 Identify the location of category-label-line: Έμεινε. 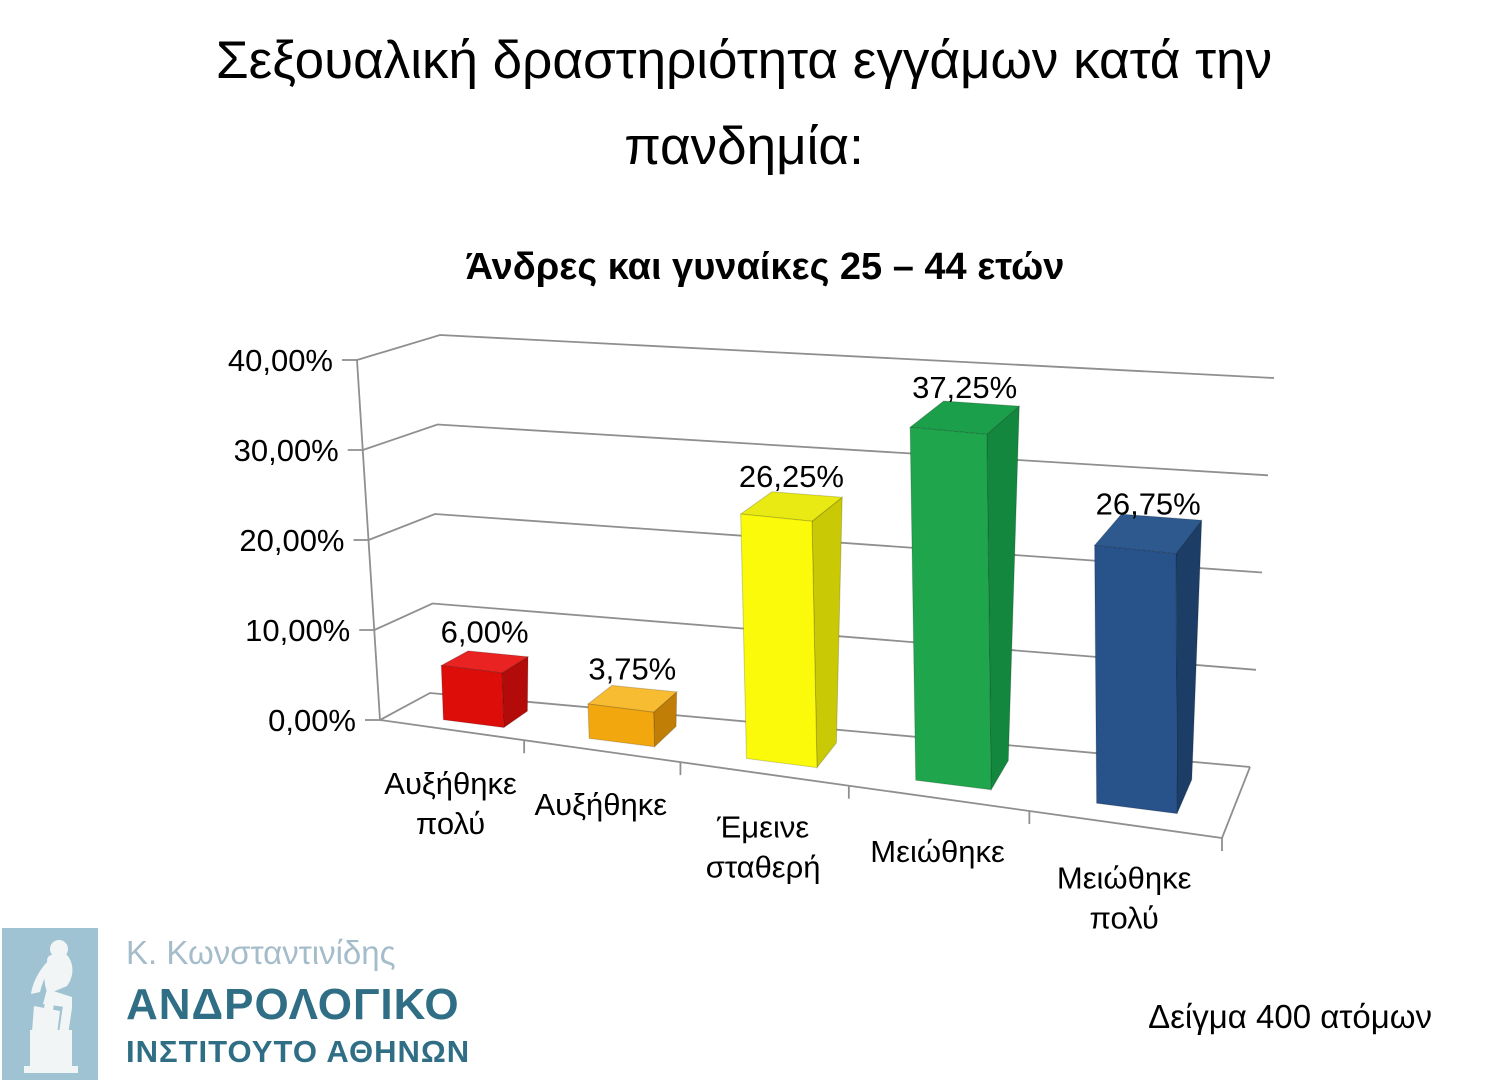
(762, 827).